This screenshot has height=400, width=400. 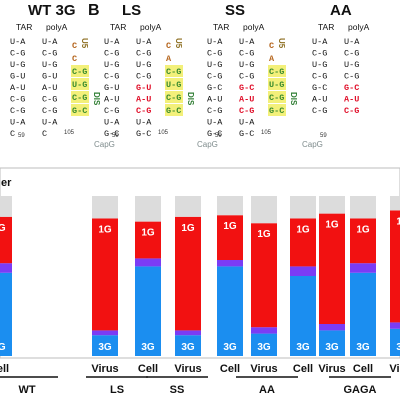 What do you see at coordinates (84, 43) in the screenshot?
I see `u5-label: U5` at bounding box center [84, 43].